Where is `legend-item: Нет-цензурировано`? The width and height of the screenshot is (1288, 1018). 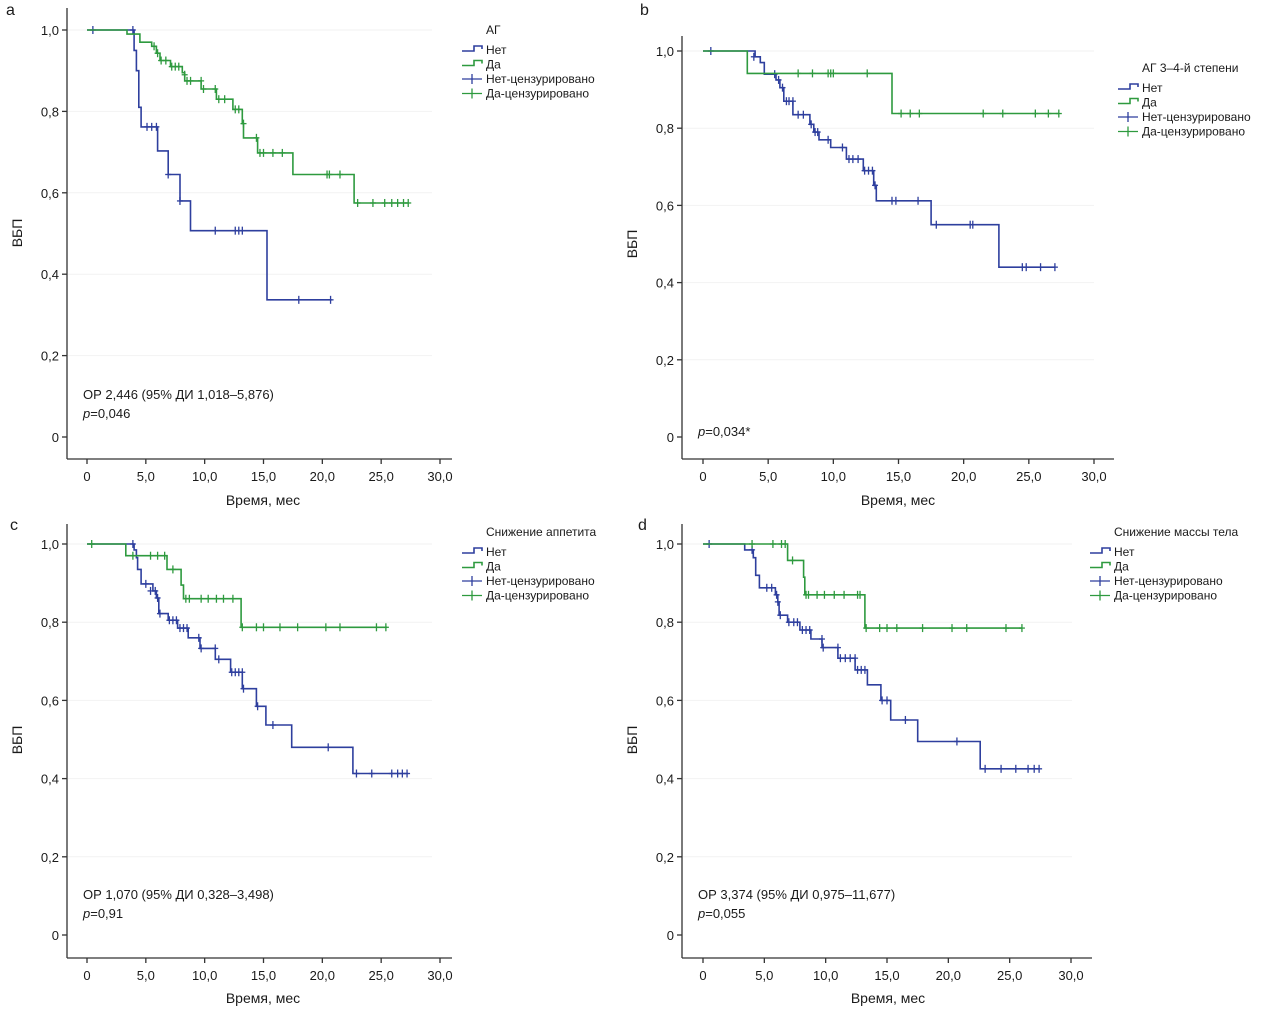
legend-item: Нет-цензурировано is located at coordinates (1184, 117).